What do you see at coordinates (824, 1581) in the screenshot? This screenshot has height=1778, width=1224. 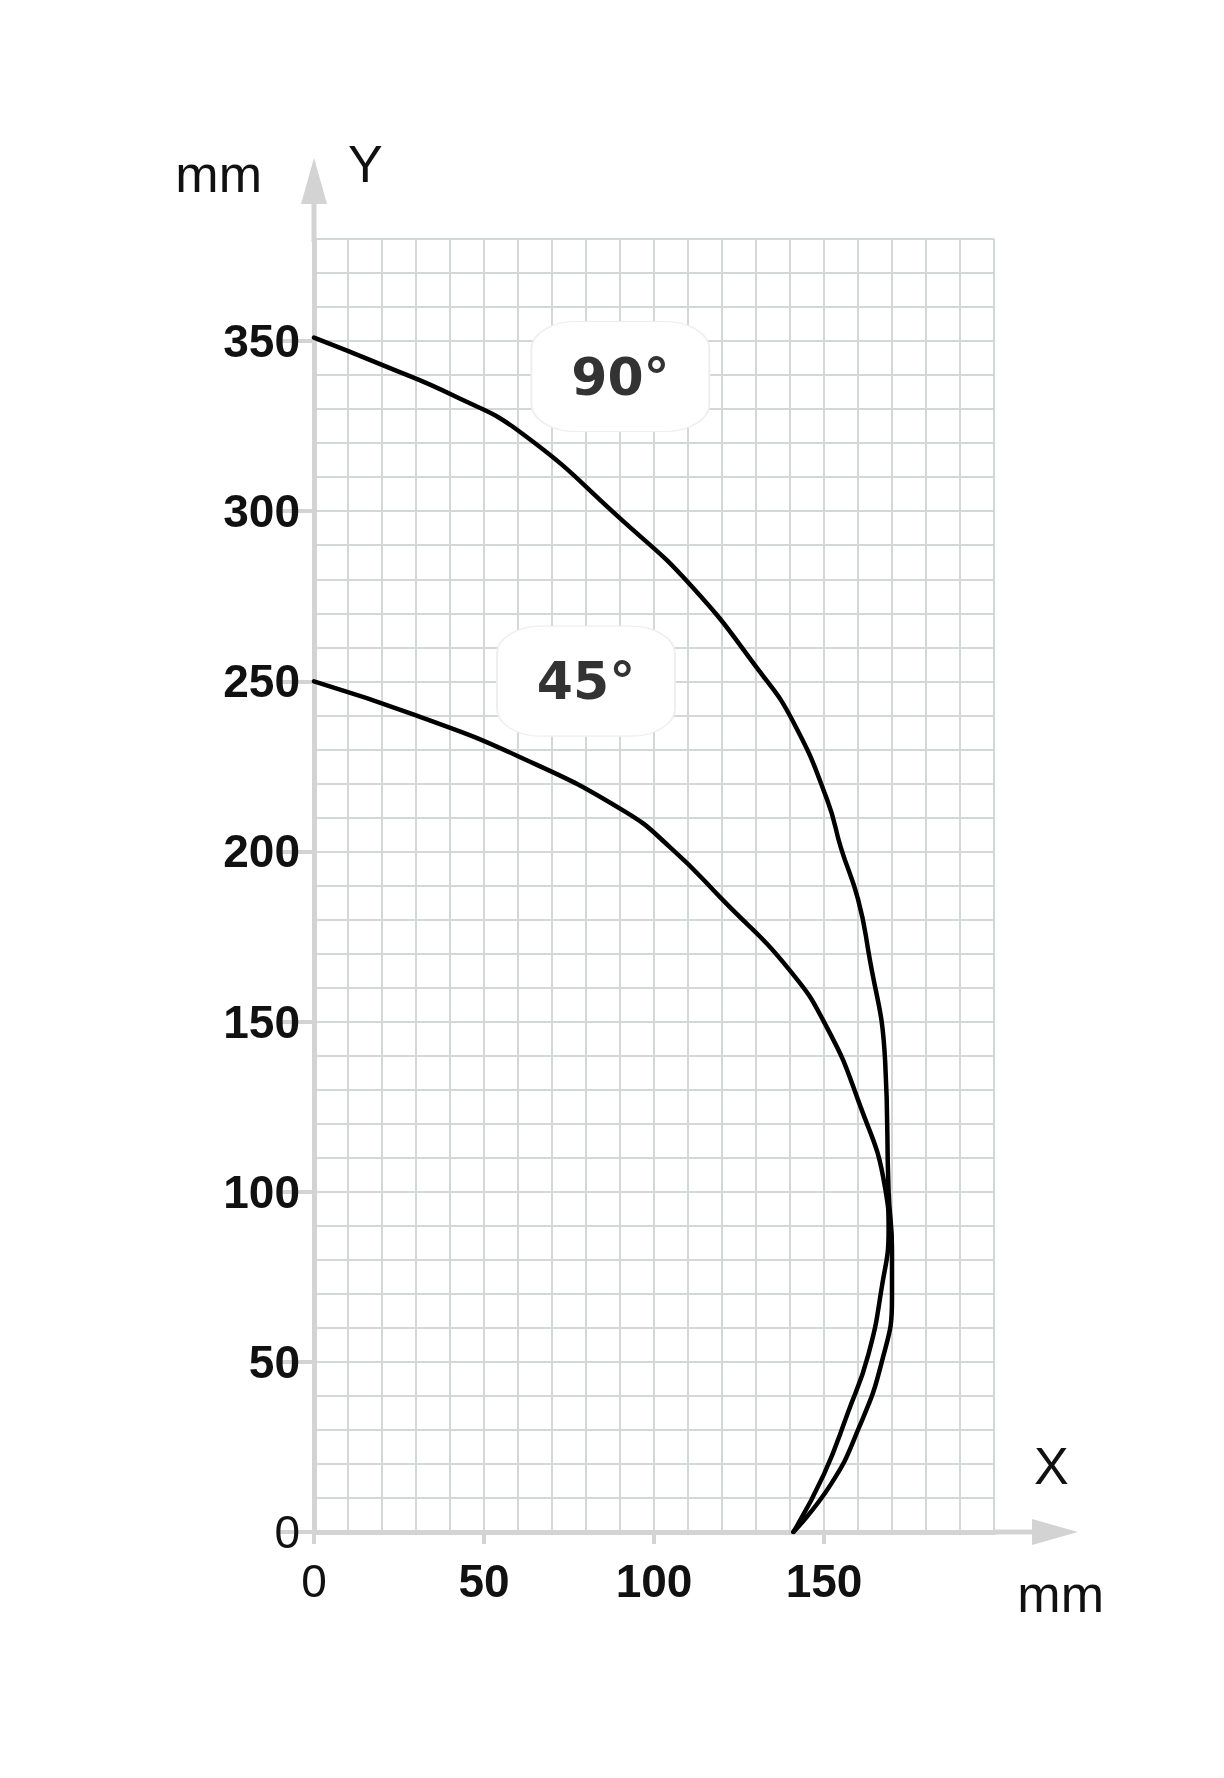 I see `x-tick-label: 150` at bounding box center [824, 1581].